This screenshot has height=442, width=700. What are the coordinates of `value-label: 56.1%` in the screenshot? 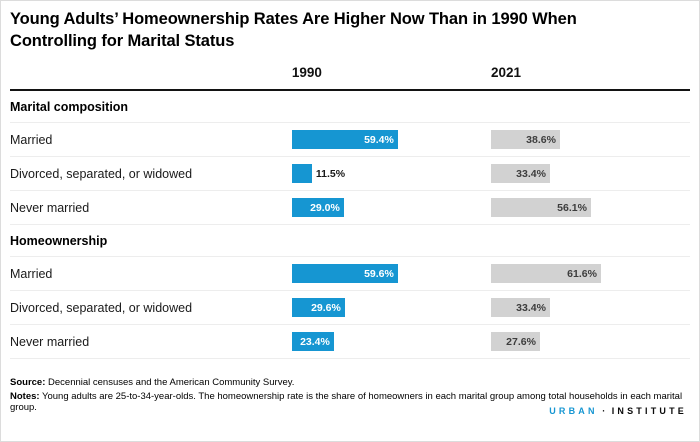 It's located at (572, 207).